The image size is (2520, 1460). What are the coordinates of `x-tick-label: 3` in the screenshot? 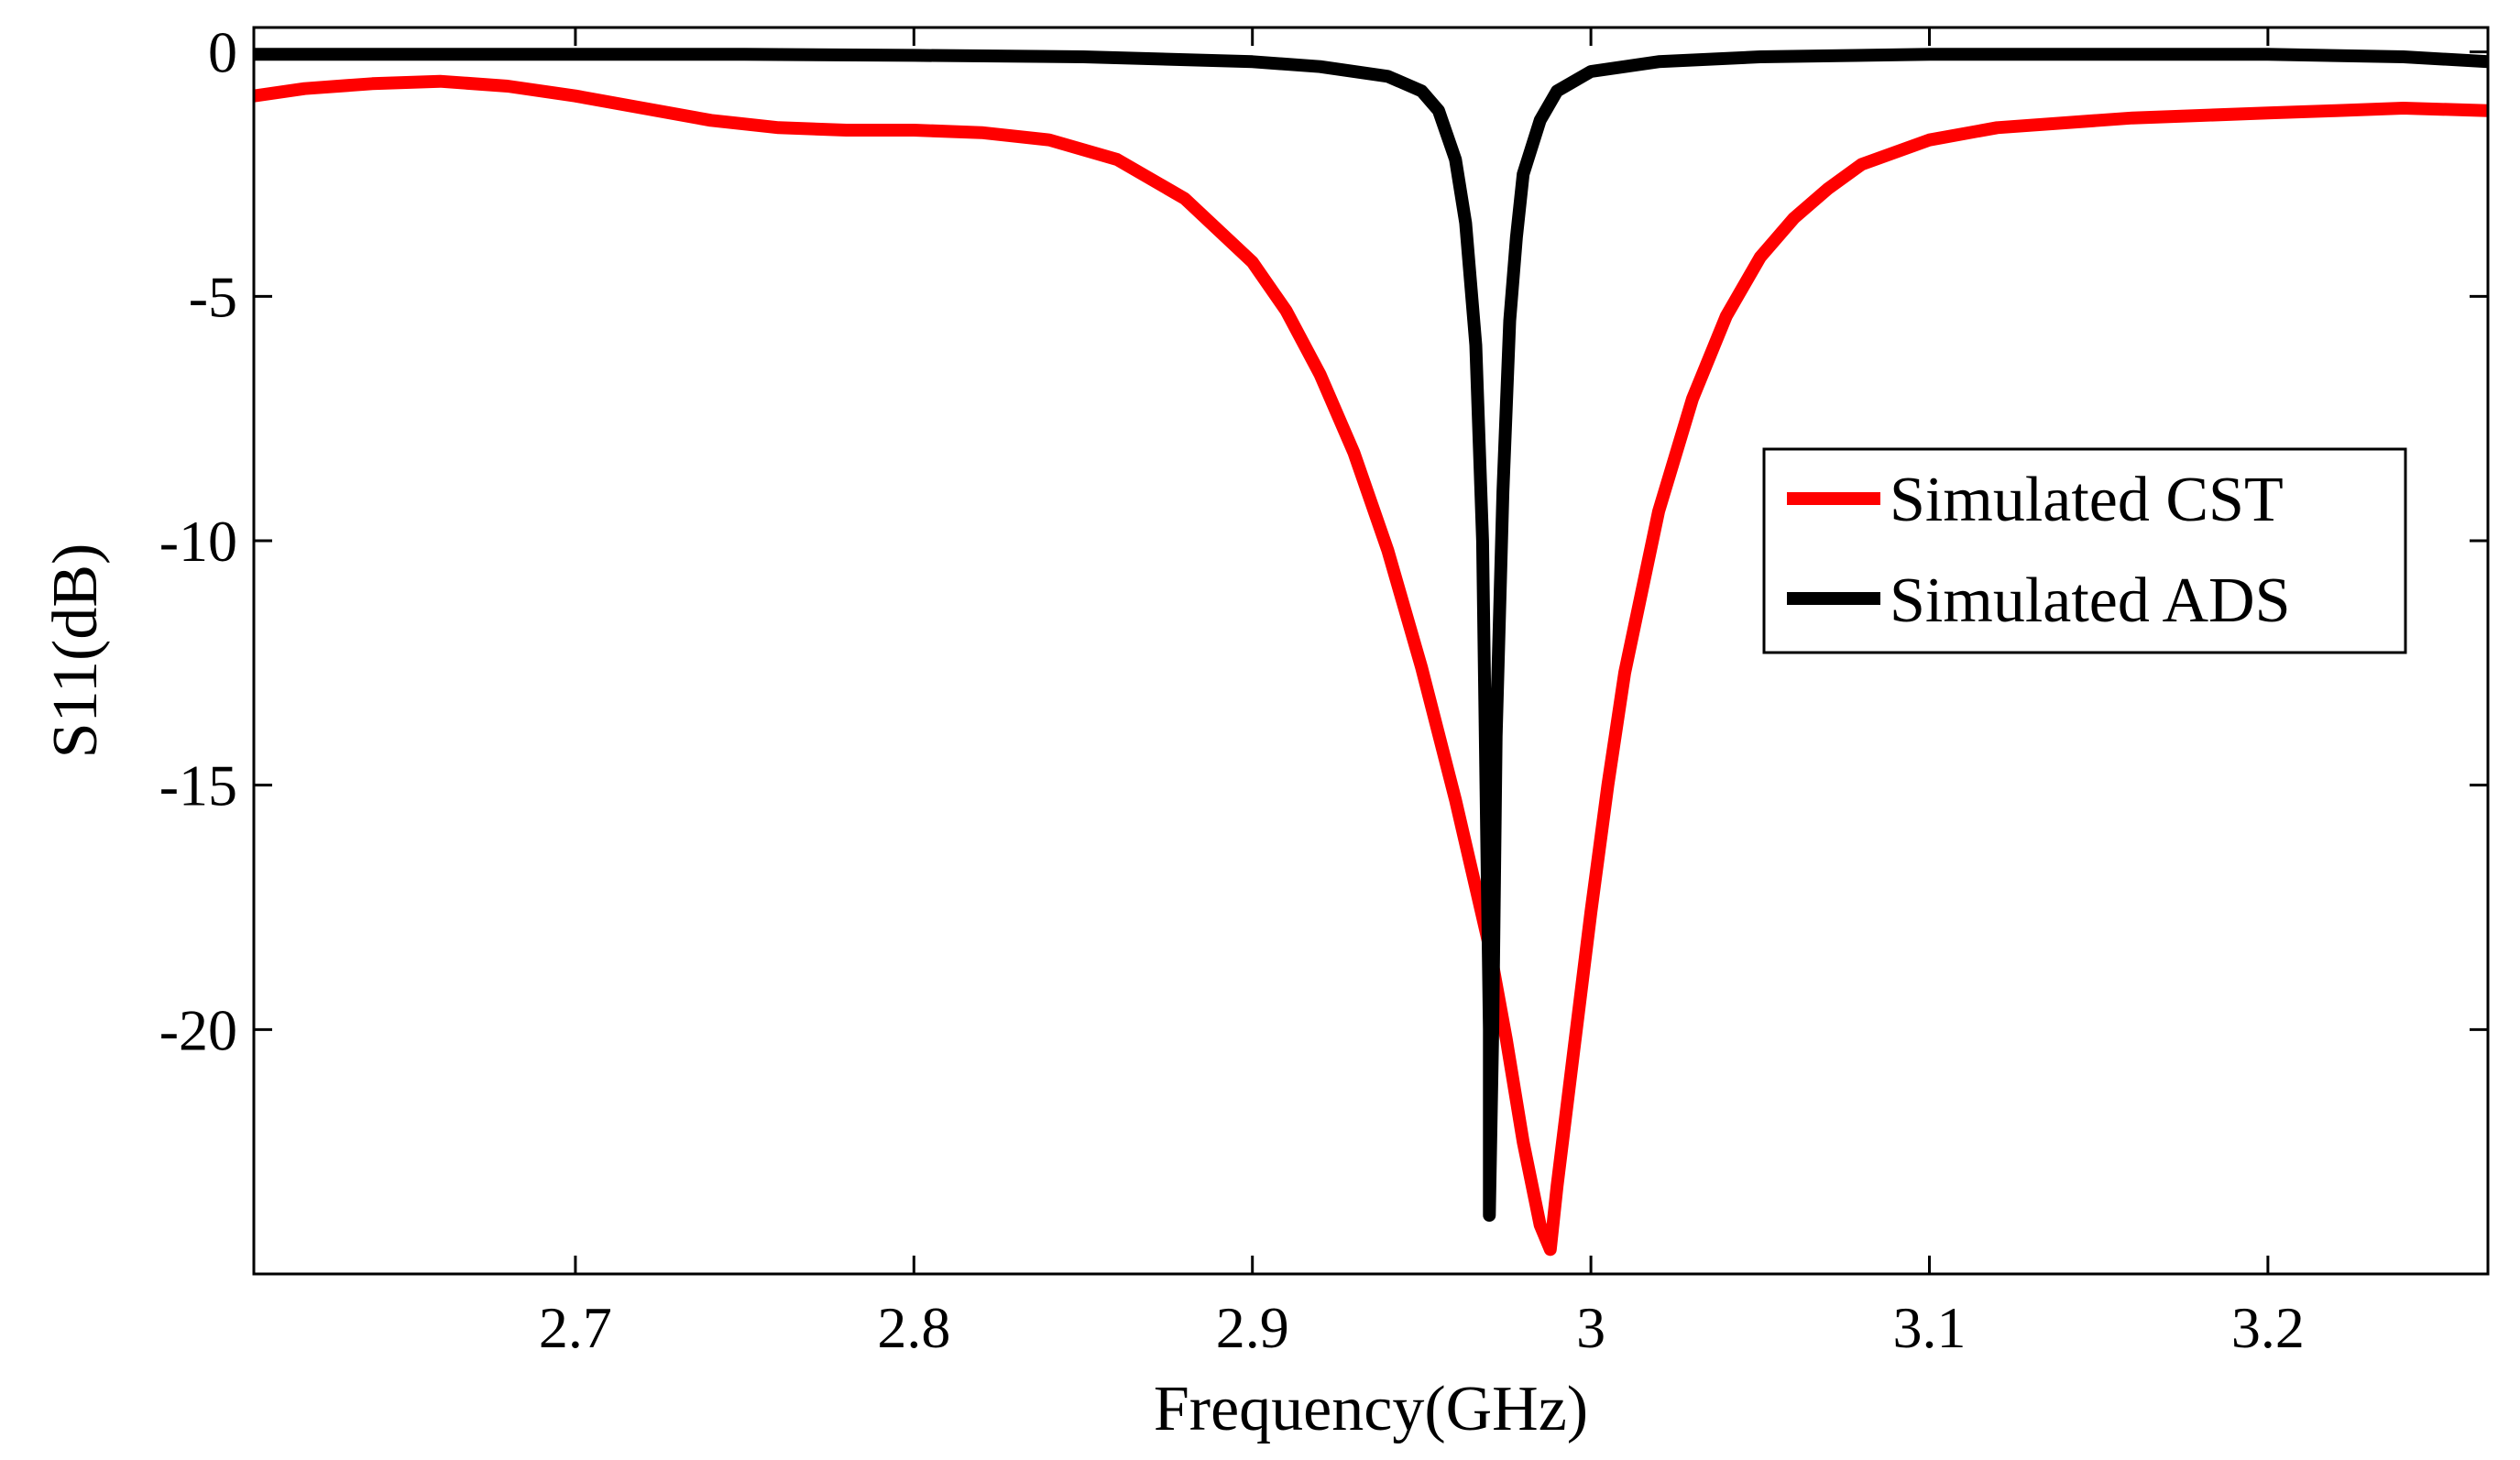 It's located at (1590, 1327).